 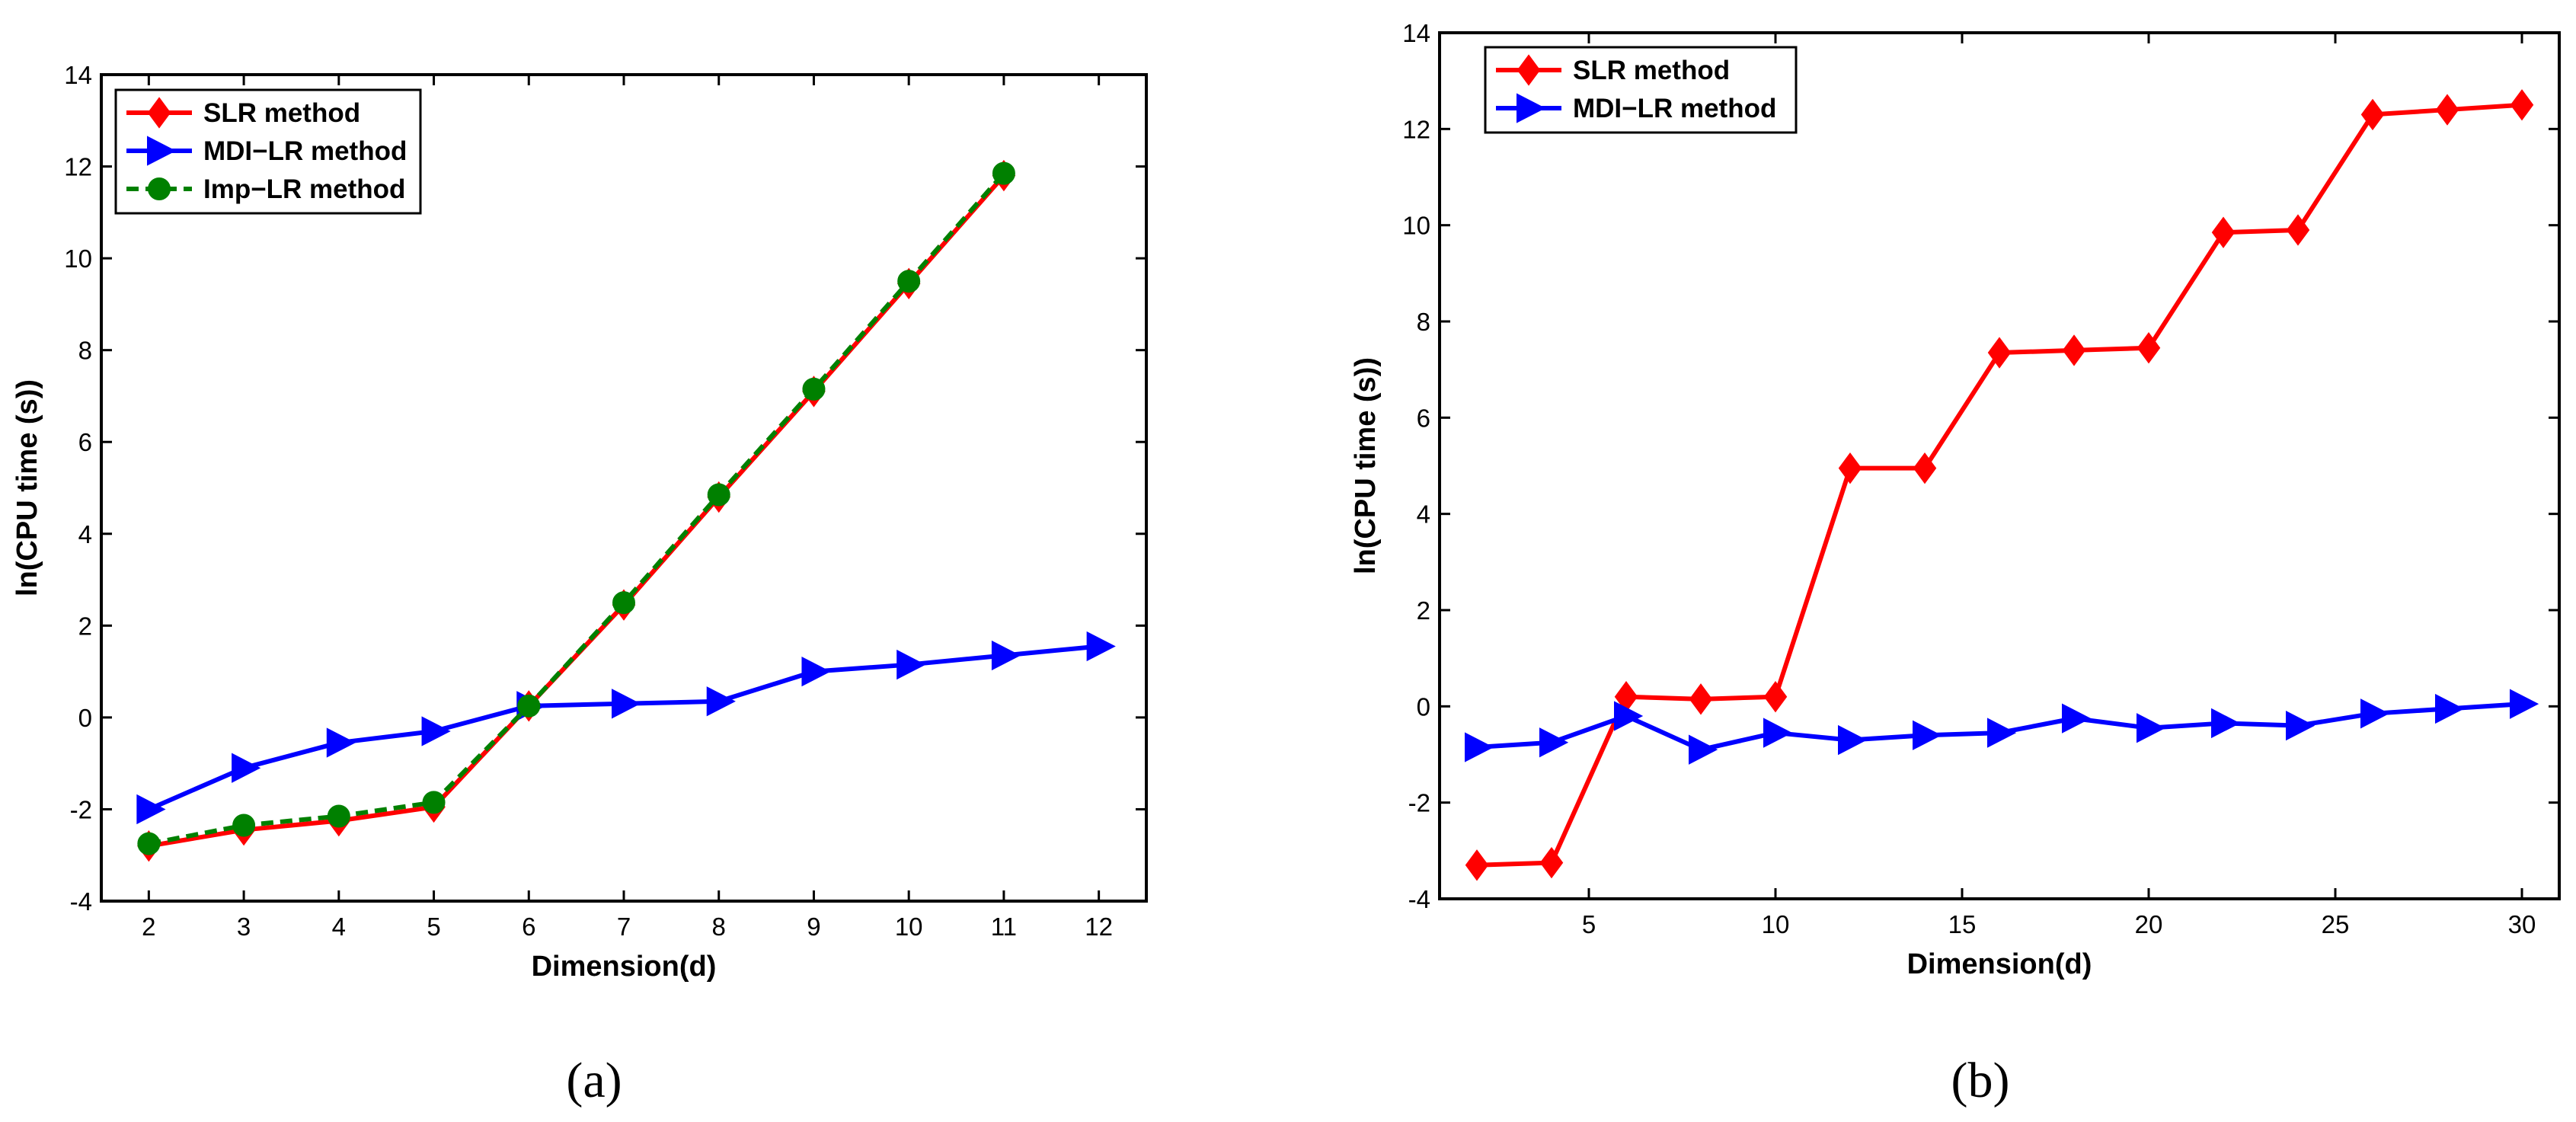 What do you see at coordinates (594, 1080) in the screenshot?
I see `panel-caption: (a)` at bounding box center [594, 1080].